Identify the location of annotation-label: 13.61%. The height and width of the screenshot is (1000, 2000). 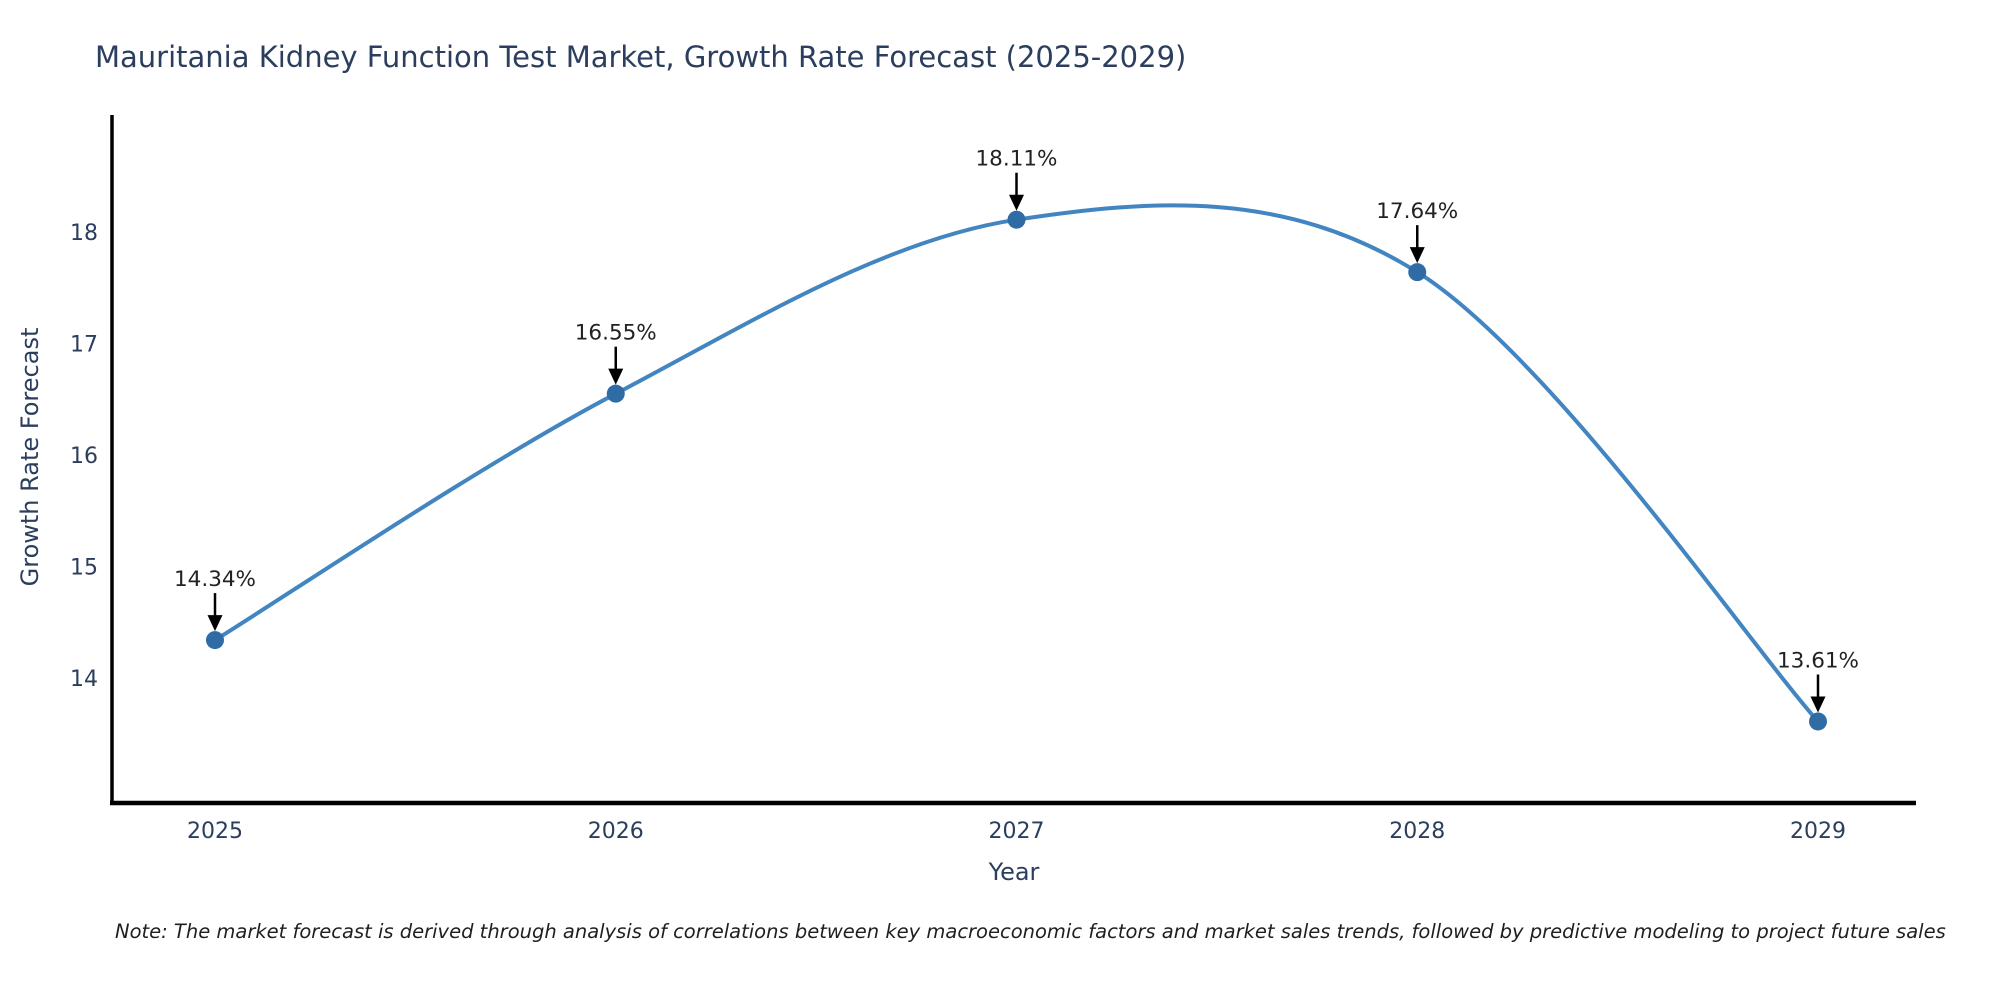
(1818, 660).